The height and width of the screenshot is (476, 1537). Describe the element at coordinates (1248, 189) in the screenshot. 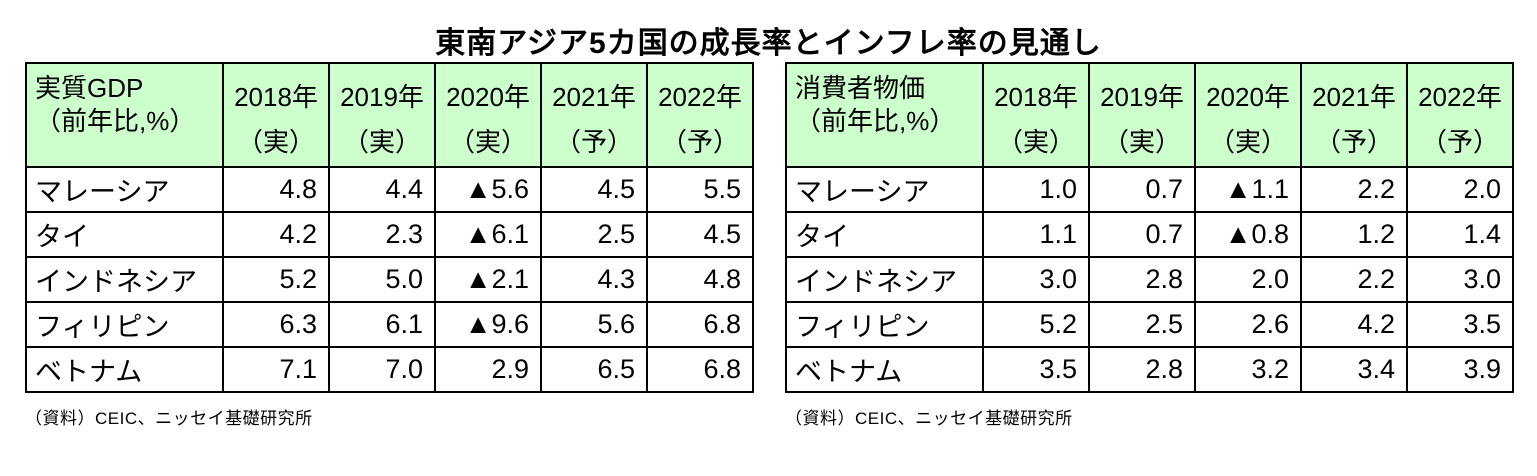

I see `value-cell: ▲1.1` at that location.